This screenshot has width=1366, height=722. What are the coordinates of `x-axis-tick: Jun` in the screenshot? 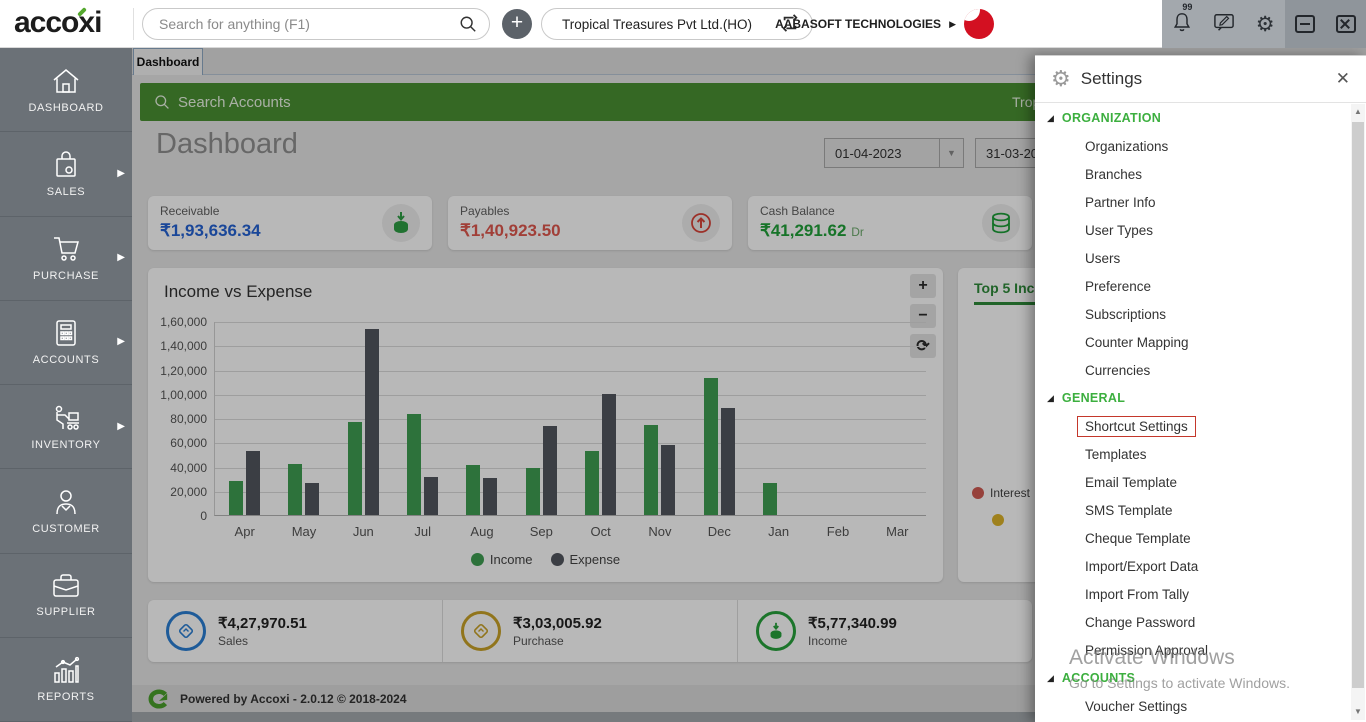 It's located at (363, 531).